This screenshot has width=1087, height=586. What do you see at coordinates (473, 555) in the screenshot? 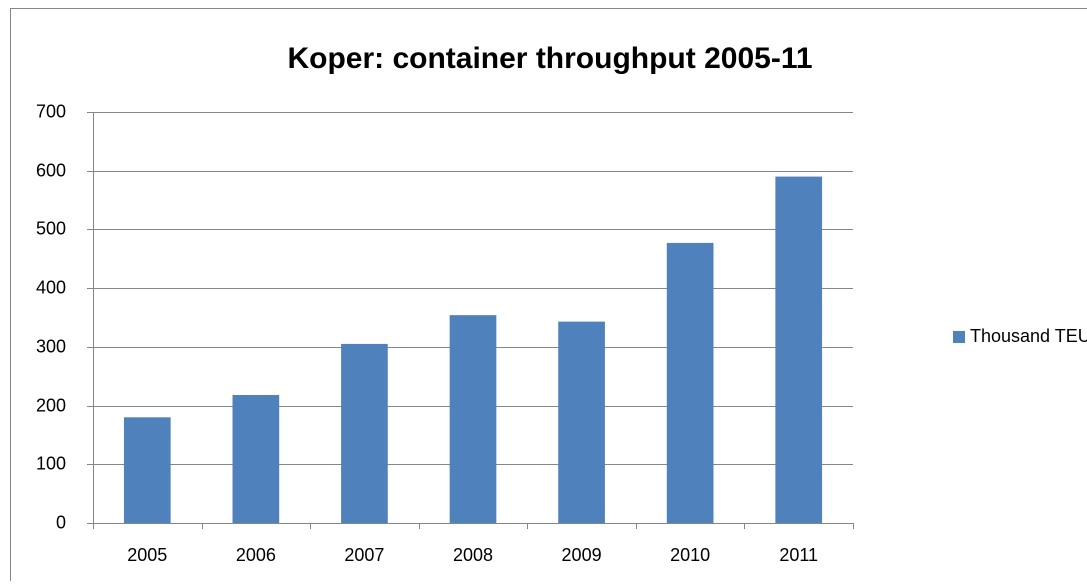
I see `x-tick-label: 2008` at bounding box center [473, 555].